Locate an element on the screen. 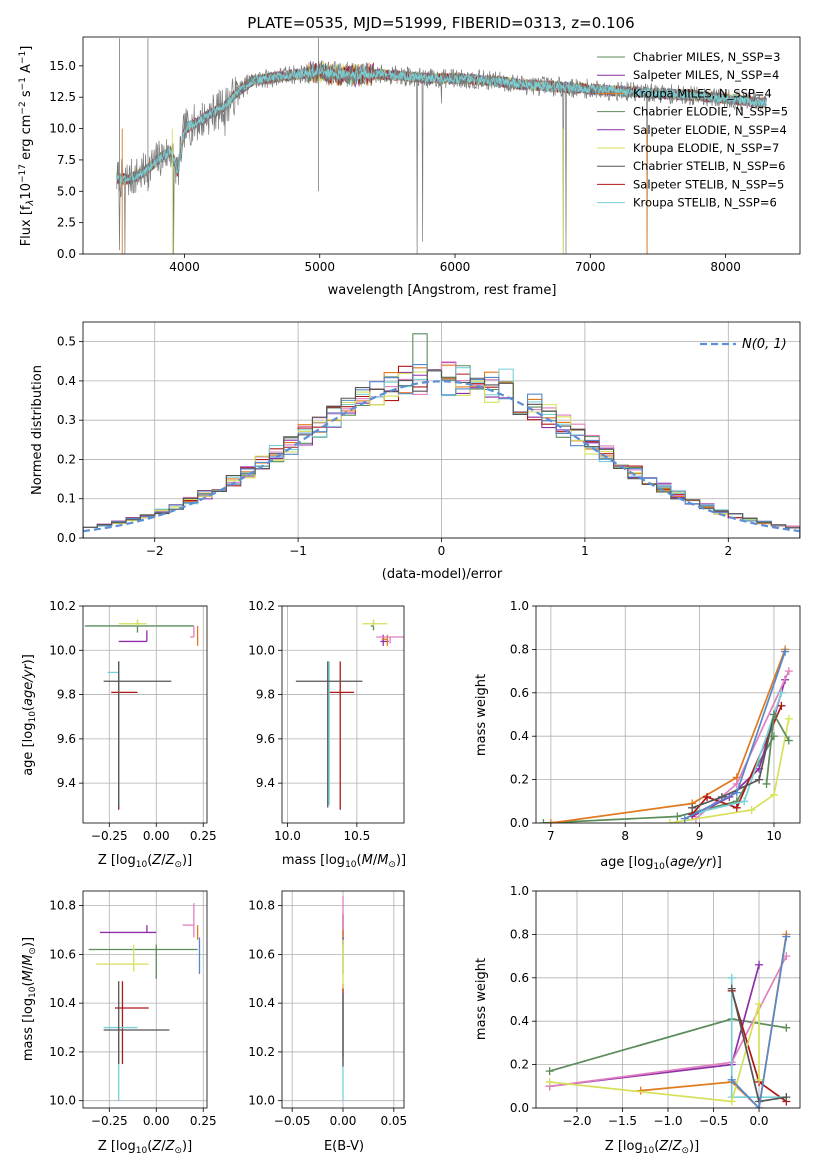  model-spectrum-top is located at coordinates (441, 124).